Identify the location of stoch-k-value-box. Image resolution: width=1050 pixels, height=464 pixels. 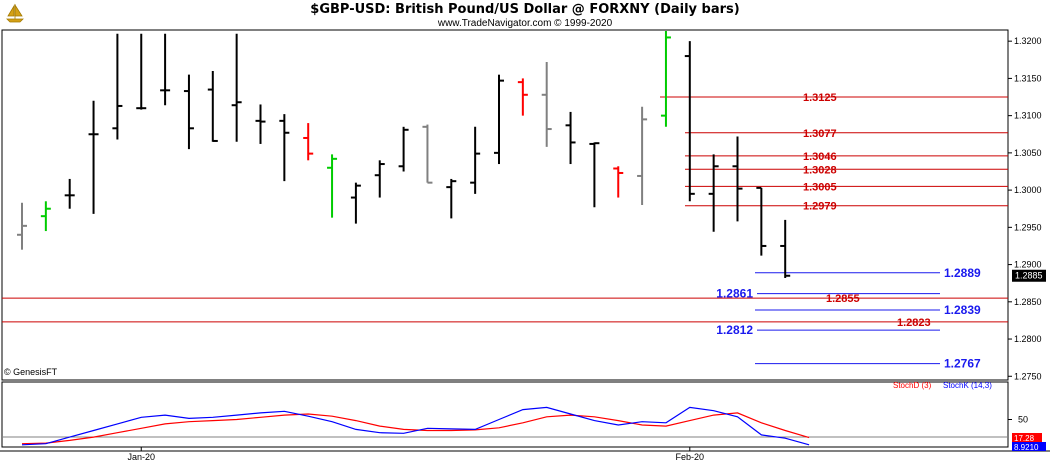
(1029, 446).